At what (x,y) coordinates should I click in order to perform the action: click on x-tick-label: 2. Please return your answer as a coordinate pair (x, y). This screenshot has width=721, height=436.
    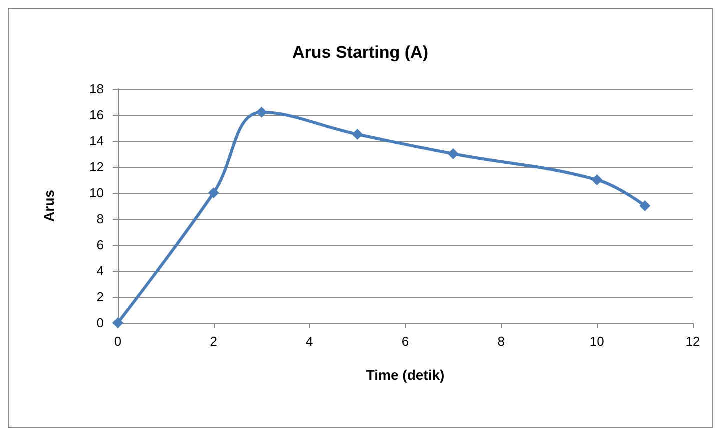
    Looking at the image, I should click on (214, 341).